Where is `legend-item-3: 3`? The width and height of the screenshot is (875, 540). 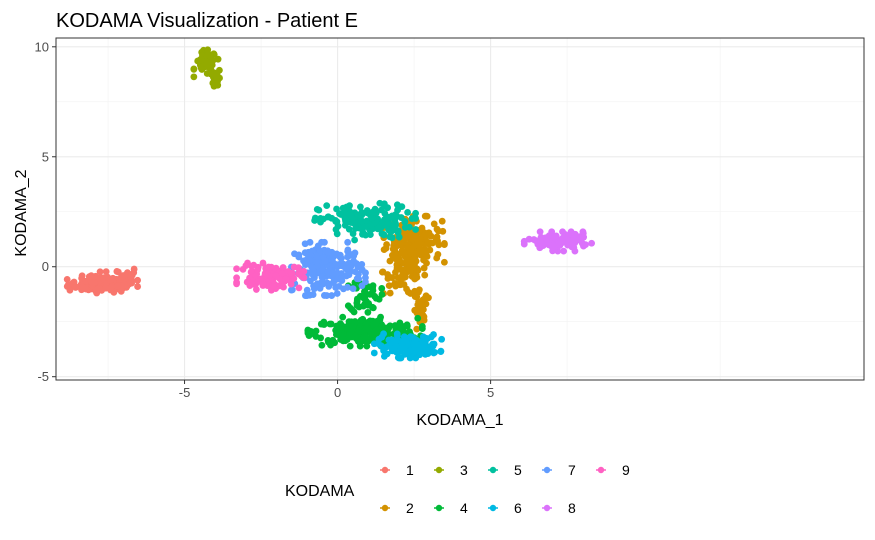 legend-item-3: 3 is located at coordinates (451, 470).